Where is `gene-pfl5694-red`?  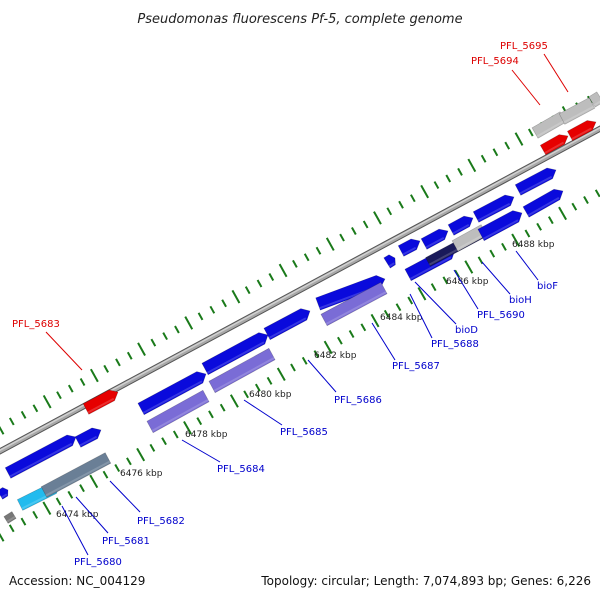
gene-pfl5694-red is located at coordinates (554, 145).